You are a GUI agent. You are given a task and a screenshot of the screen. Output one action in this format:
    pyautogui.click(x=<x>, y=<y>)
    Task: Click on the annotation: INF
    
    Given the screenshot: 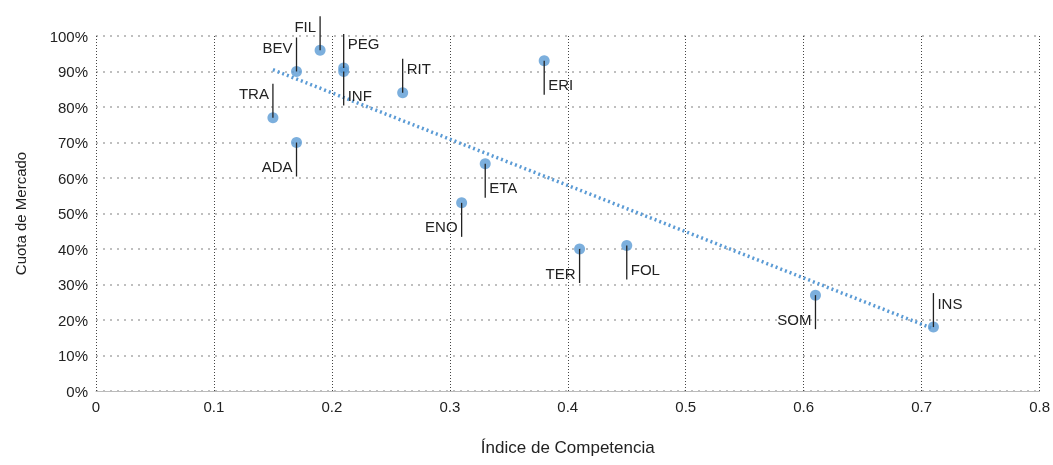 What is the action you would take?
    pyautogui.click(x=359, y=95)
    